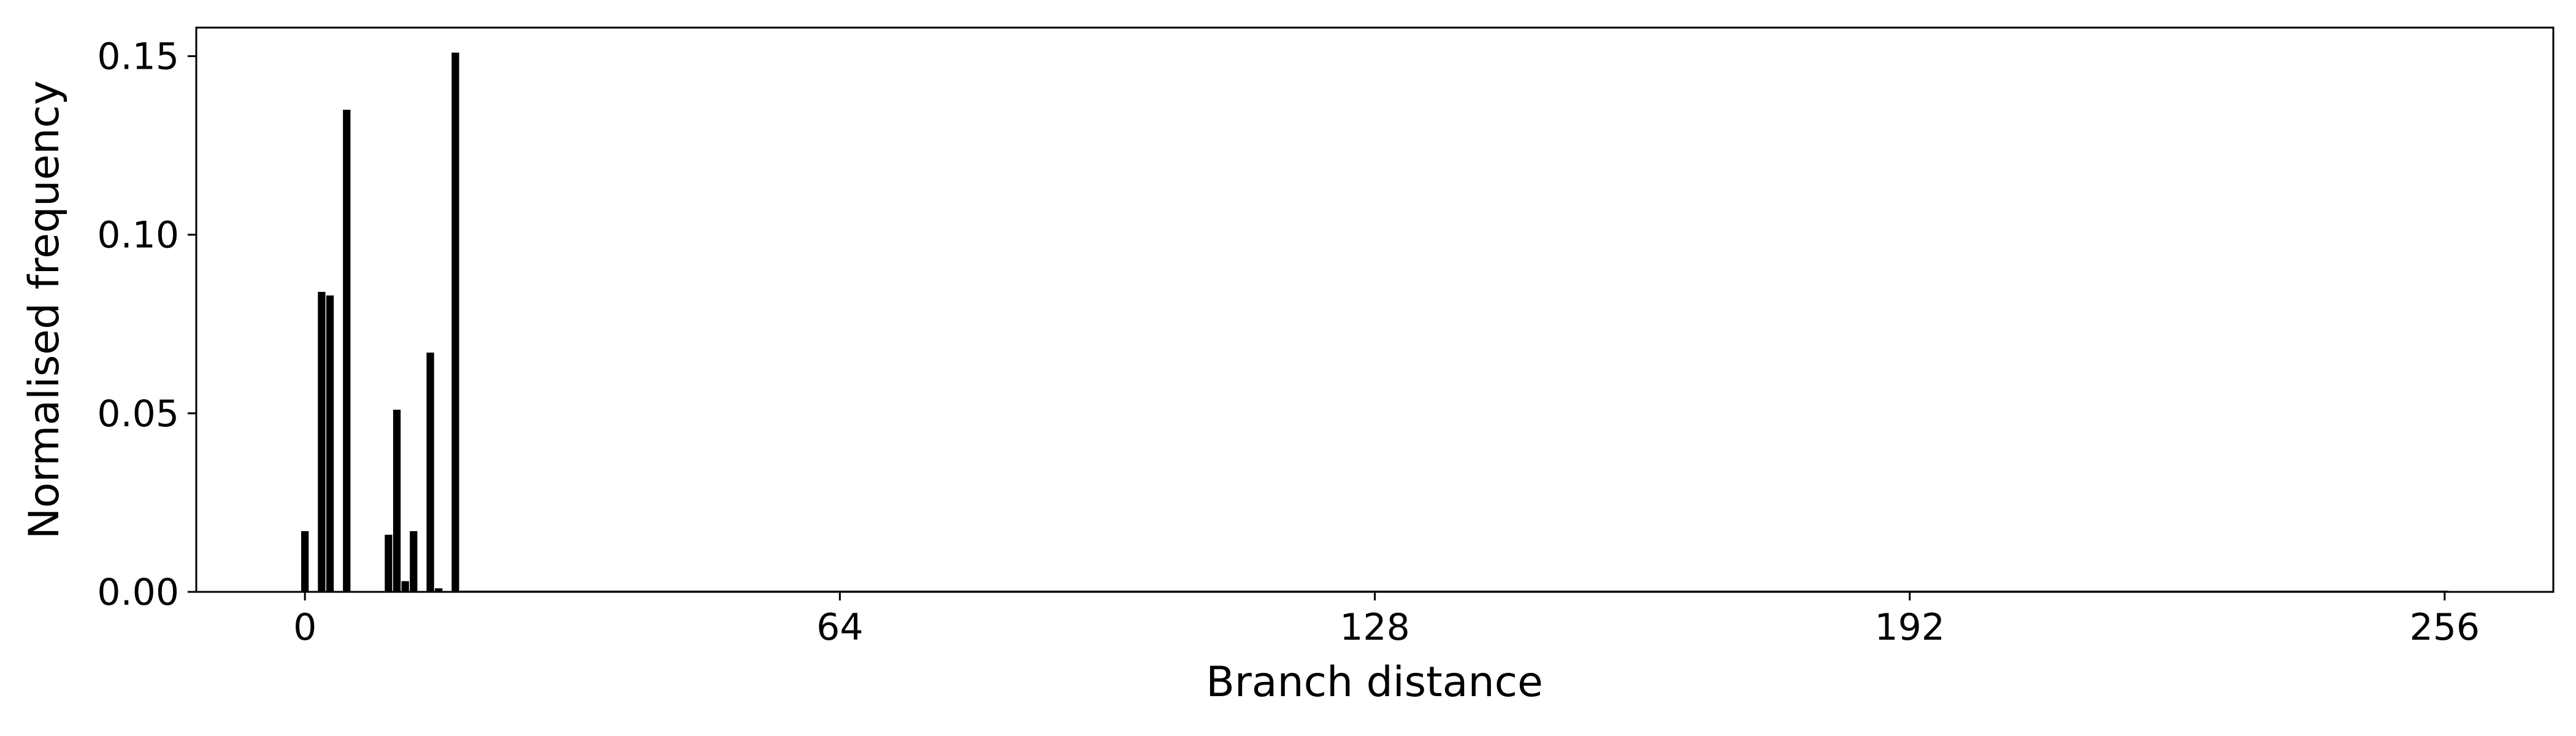 This screenshot has width=2576, height=736. I want to click on y-tick-label: 0.00, so click(138, 592).